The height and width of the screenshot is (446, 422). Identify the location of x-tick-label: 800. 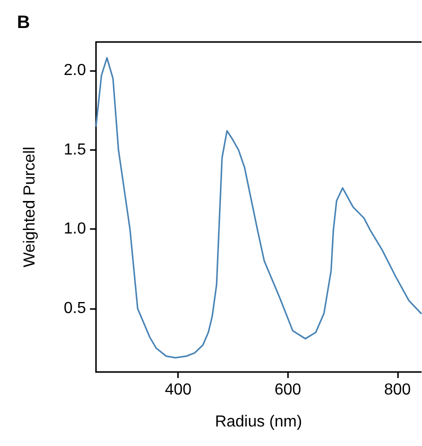
(397, 390).